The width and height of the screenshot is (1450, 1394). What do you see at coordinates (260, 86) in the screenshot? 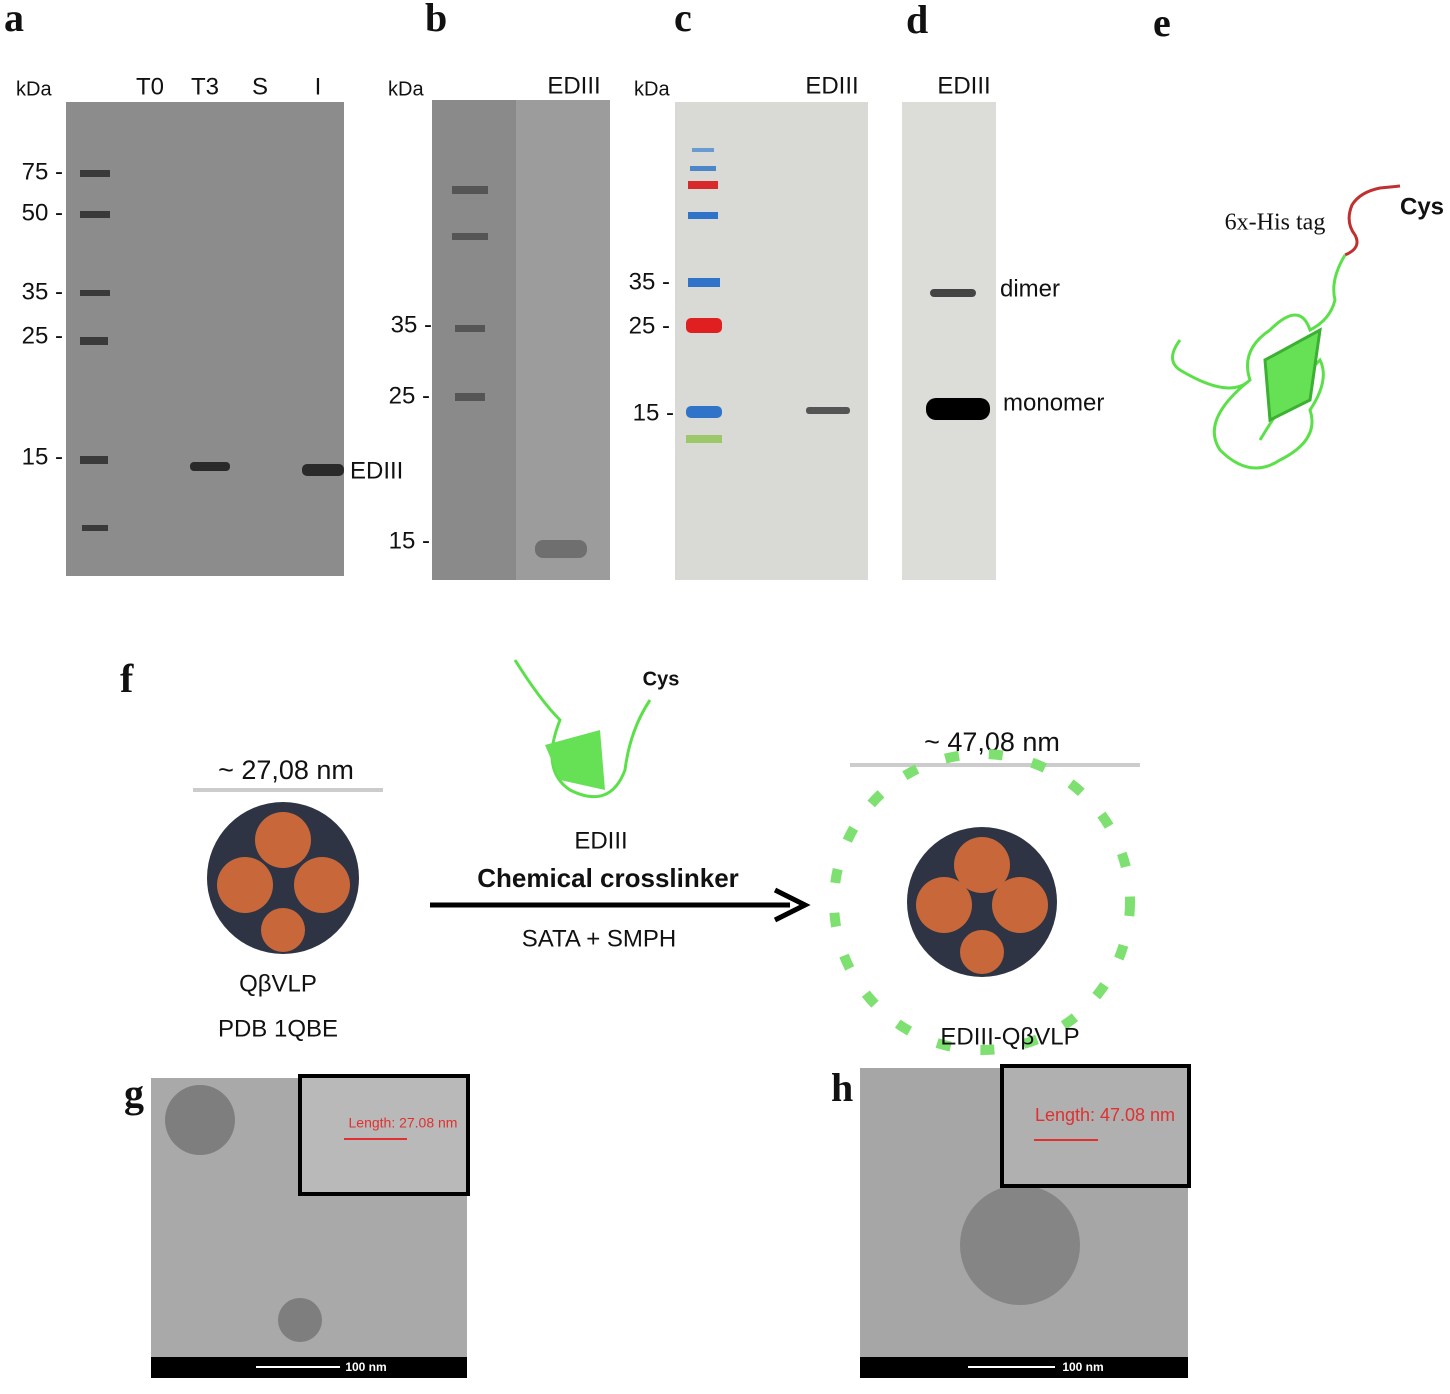
I see `lane-label: S` at bounding box center [260, 86].